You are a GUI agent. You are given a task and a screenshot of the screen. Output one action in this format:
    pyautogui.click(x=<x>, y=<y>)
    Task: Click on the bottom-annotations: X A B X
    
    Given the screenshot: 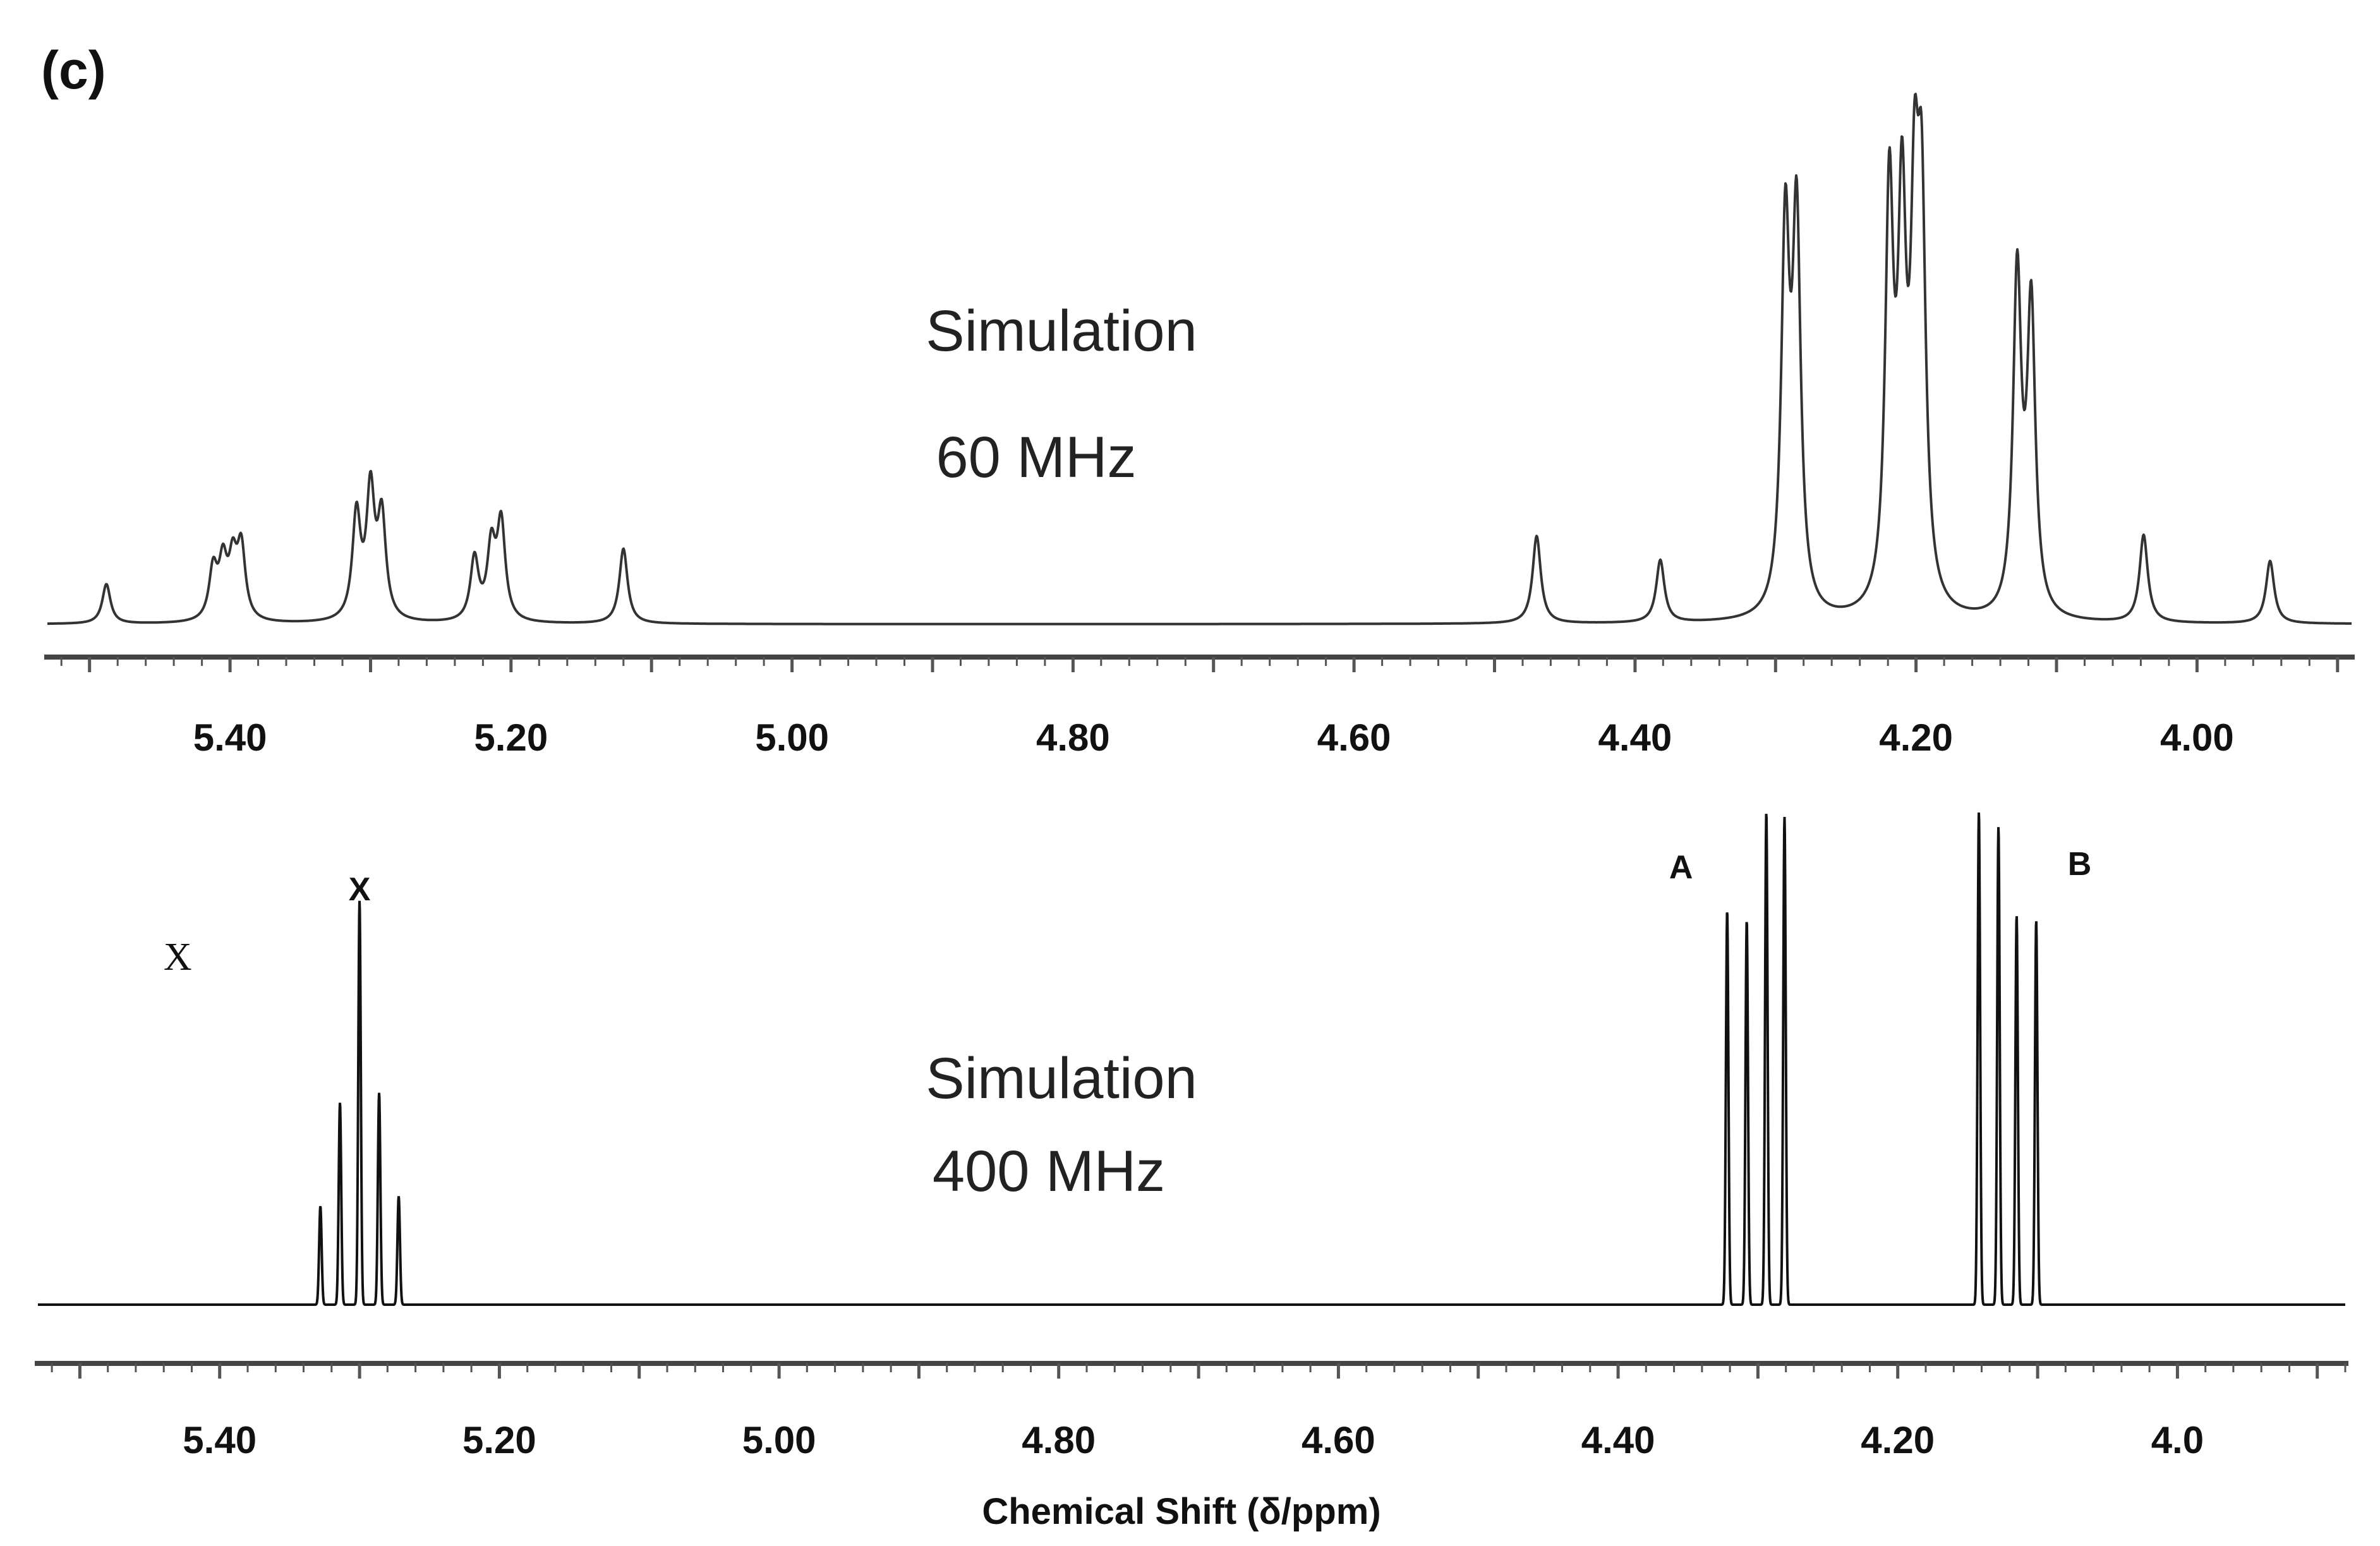 What is the action you would take?
    pyautogui.click(x=1127, y=913)
    